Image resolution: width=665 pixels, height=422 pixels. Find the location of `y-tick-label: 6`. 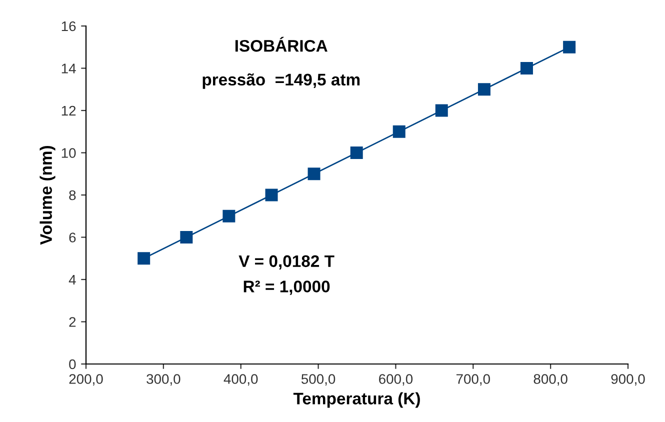

y-tick-label: 6 is located at coordinates (72, 237).